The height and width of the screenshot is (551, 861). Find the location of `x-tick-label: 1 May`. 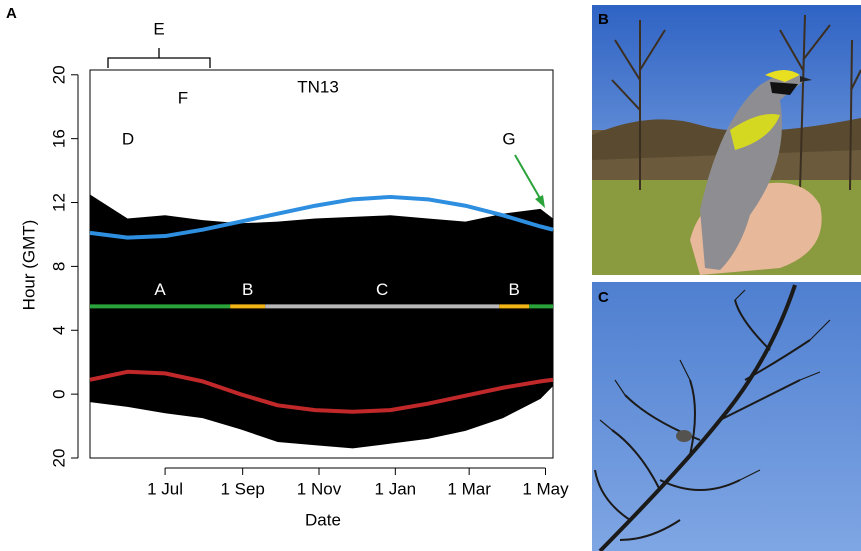

x-tick-label: 1 May is located at coordinates (545, 488).